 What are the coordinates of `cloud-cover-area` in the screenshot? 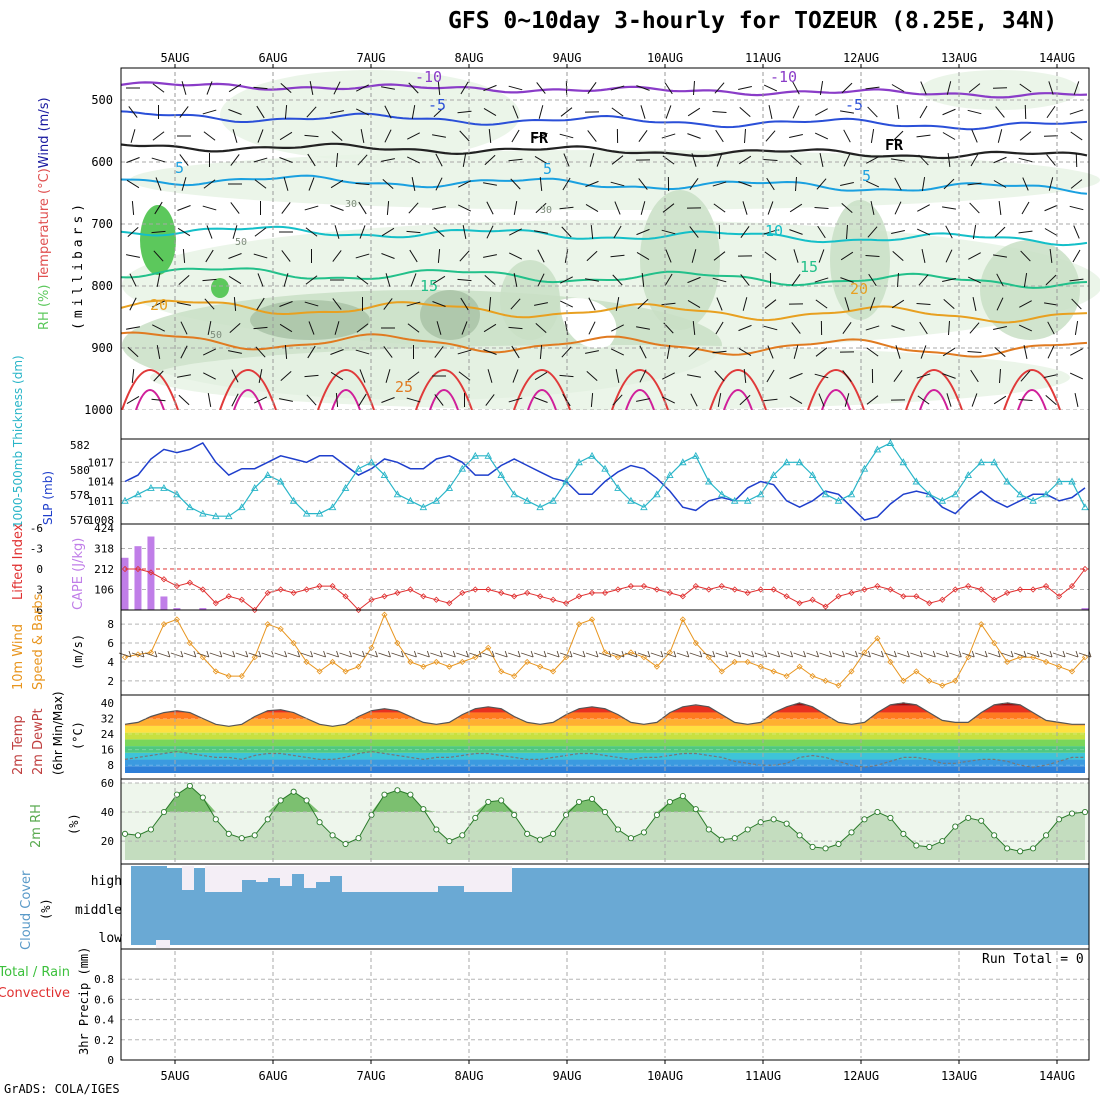 It's located at (149, 879).